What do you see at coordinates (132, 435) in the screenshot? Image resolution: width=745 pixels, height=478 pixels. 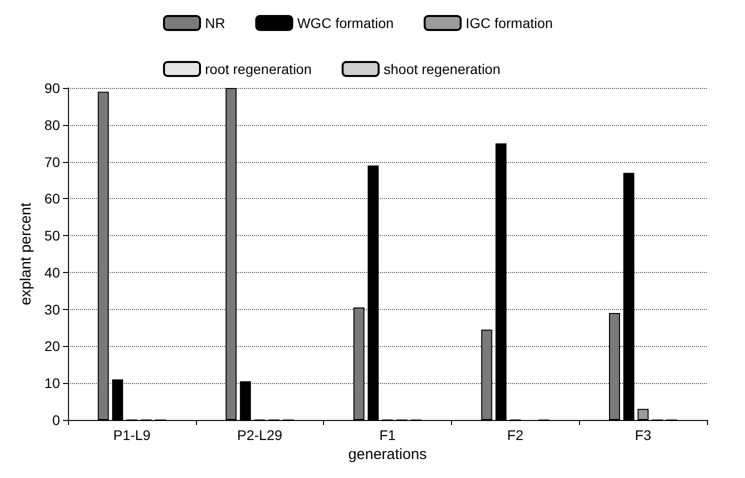 I see `x-tick-label: P1-L9` at bounding box center [132, 435].